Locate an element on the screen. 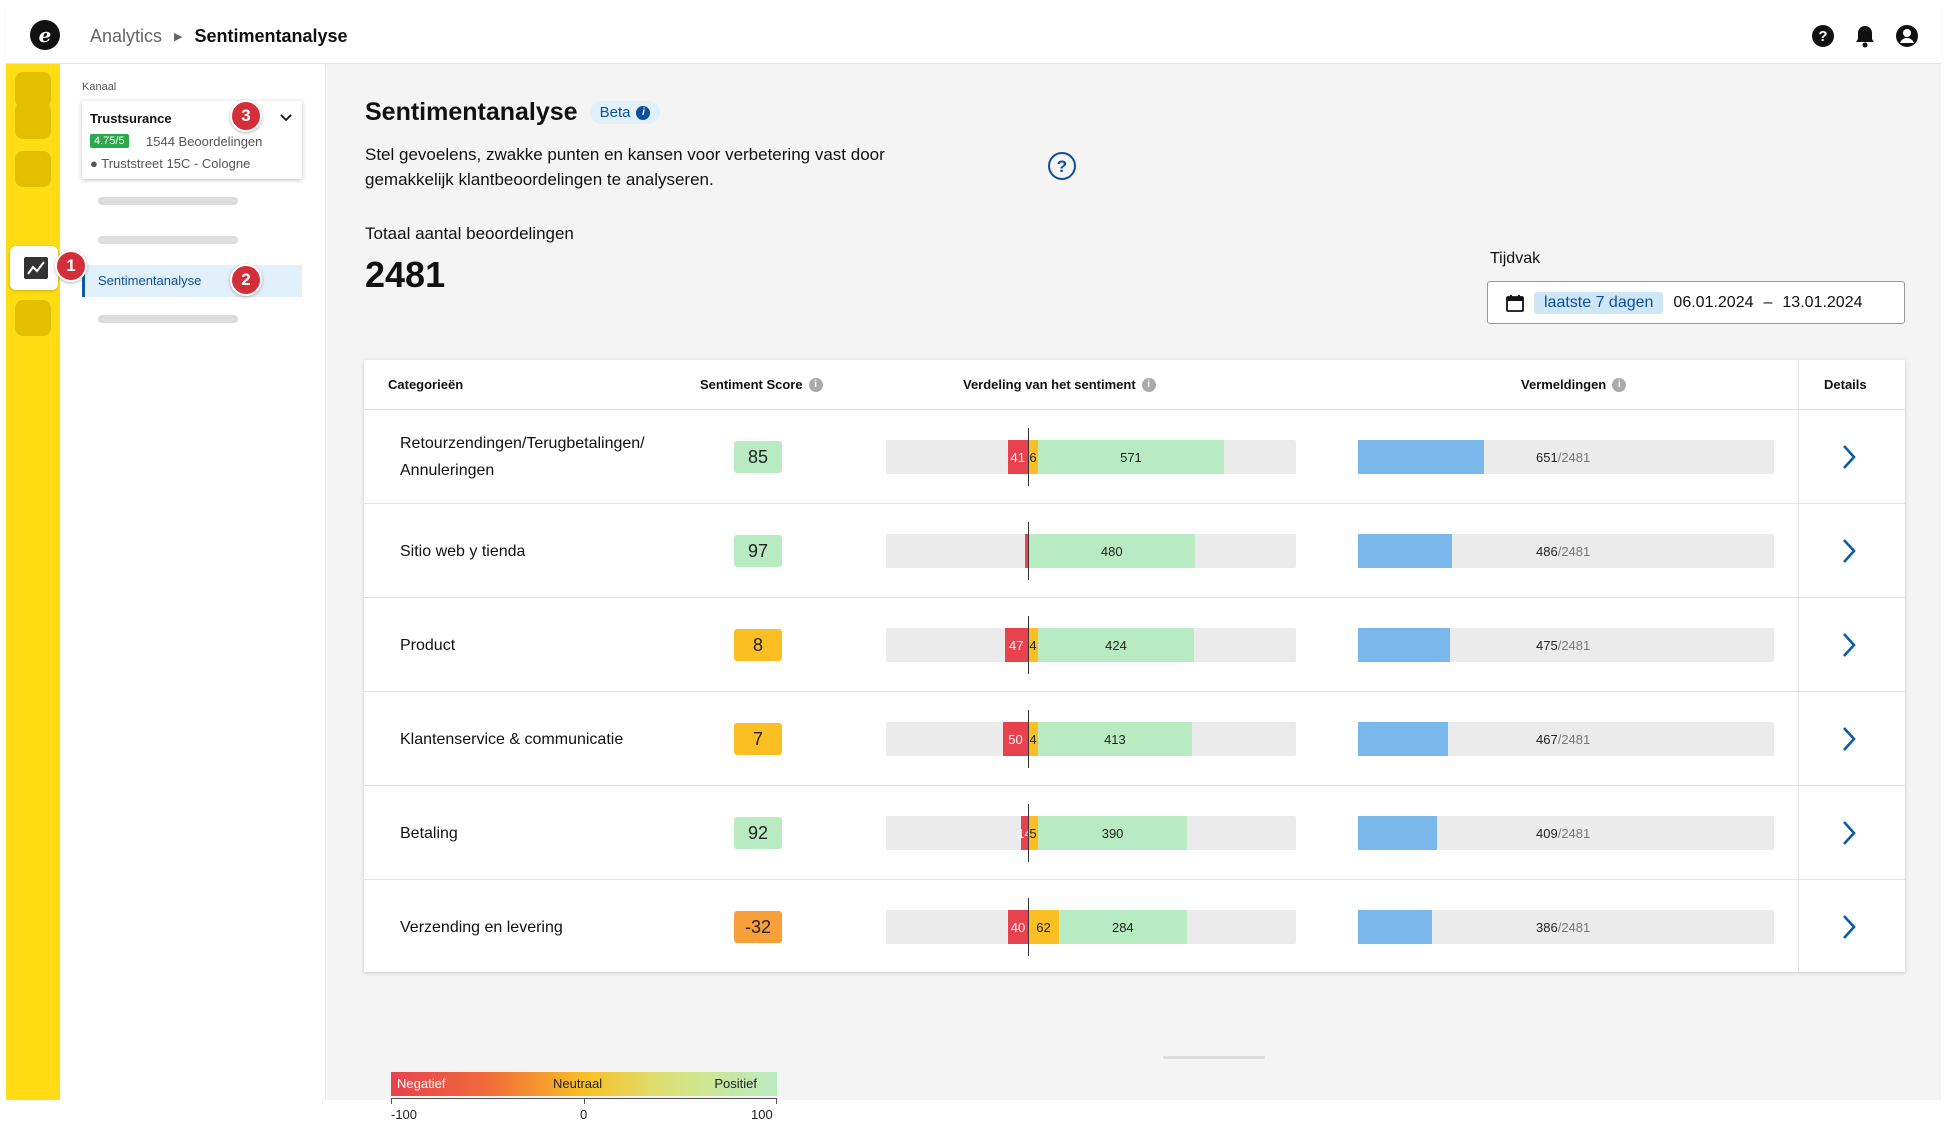 Image resolution: width=1947 pixels, height=1122 pixels. negative-segment is located at coordinates (1026, 551).